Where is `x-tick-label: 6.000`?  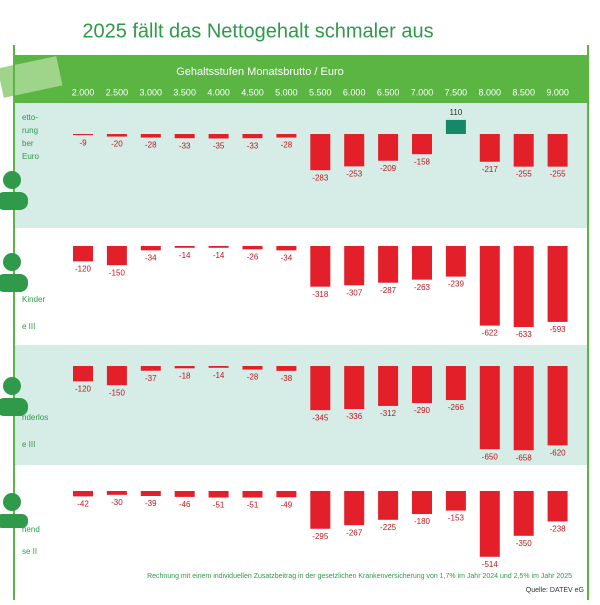 x-tick-label: 6.000 is located at coordinates (354, 92).